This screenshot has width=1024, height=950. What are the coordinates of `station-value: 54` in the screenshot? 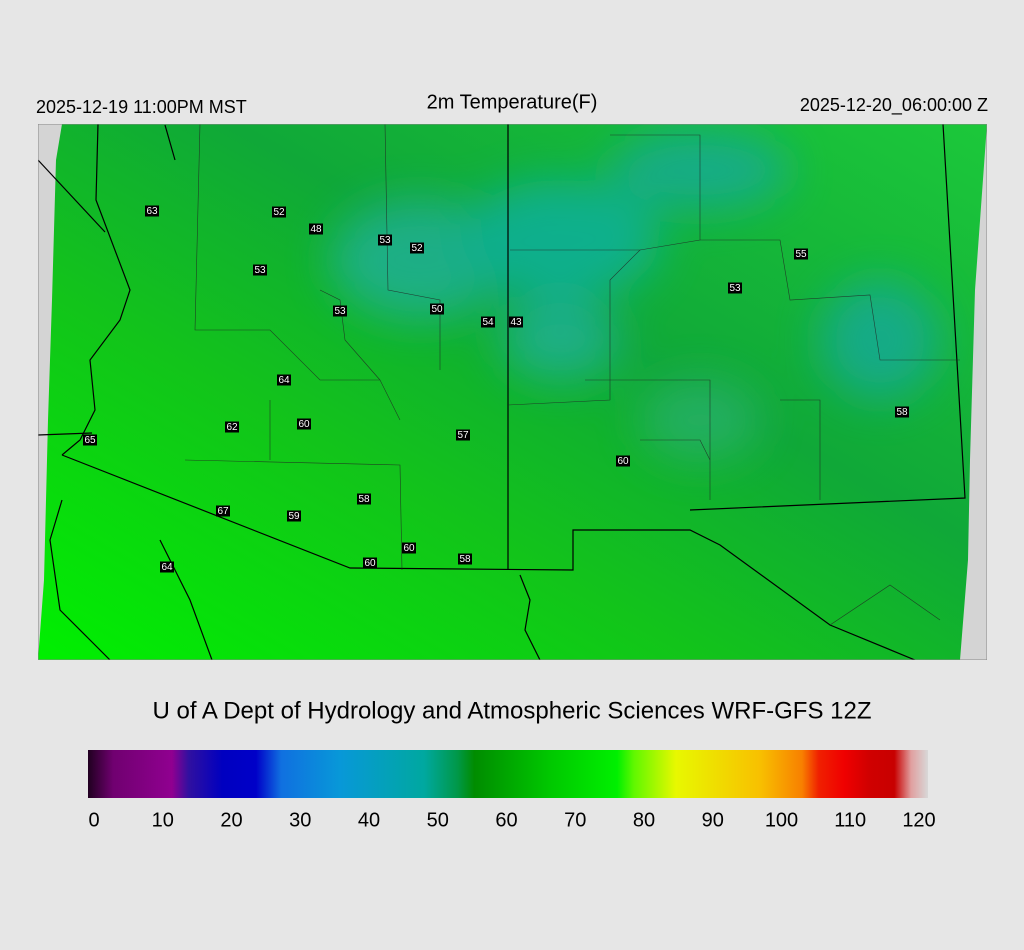 It's located at (488, 322).